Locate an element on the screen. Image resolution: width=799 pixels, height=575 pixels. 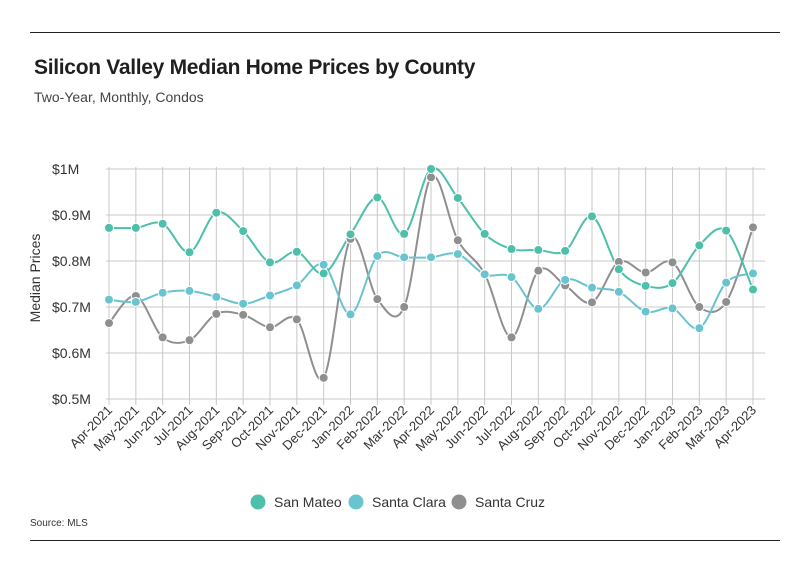
source-note: Source: MLS is located at coordinates (59, 523).